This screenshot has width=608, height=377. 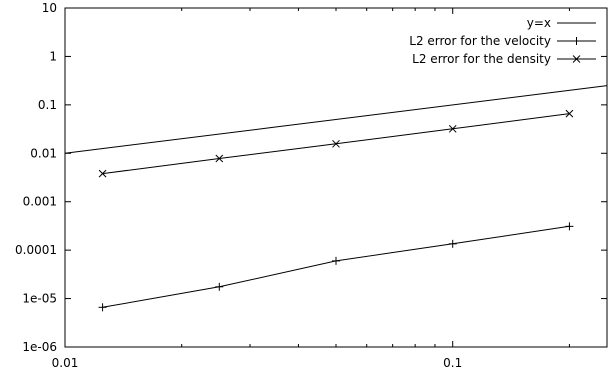 What do you see at coordinates (539, 23) in the screenshot?
I see `legend-label: y=x` at bounding box center [539, 23].